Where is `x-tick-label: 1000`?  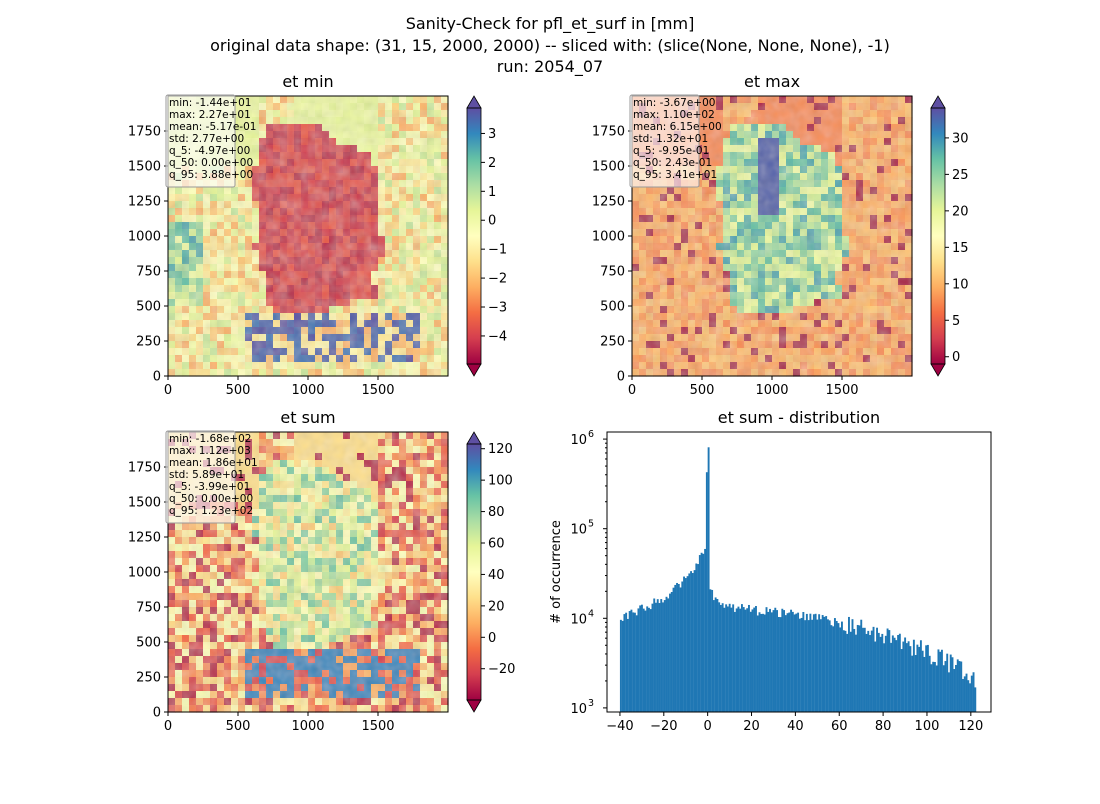 x-tick-label: 1000 is located at coordinates (307, 726).